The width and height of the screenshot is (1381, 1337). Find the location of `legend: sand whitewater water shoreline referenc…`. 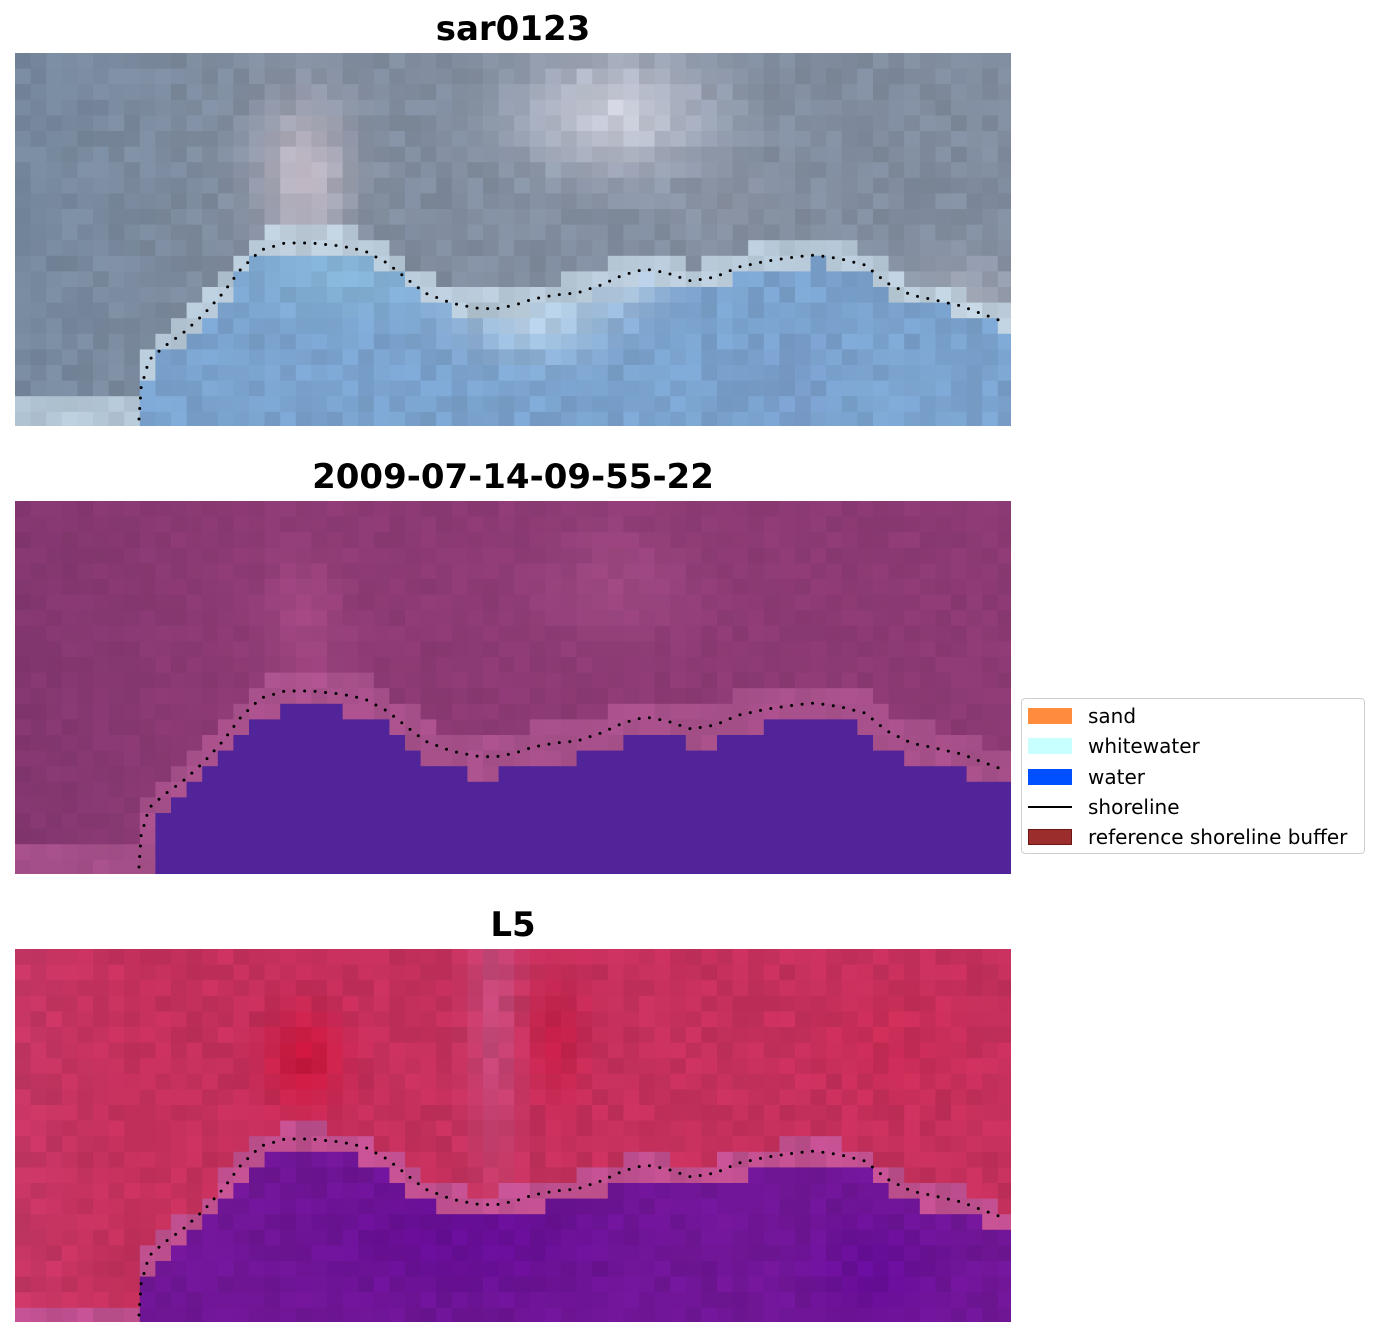

legend: sand whitewater water shoreline referenc… is located at coordinates (1193, 776).